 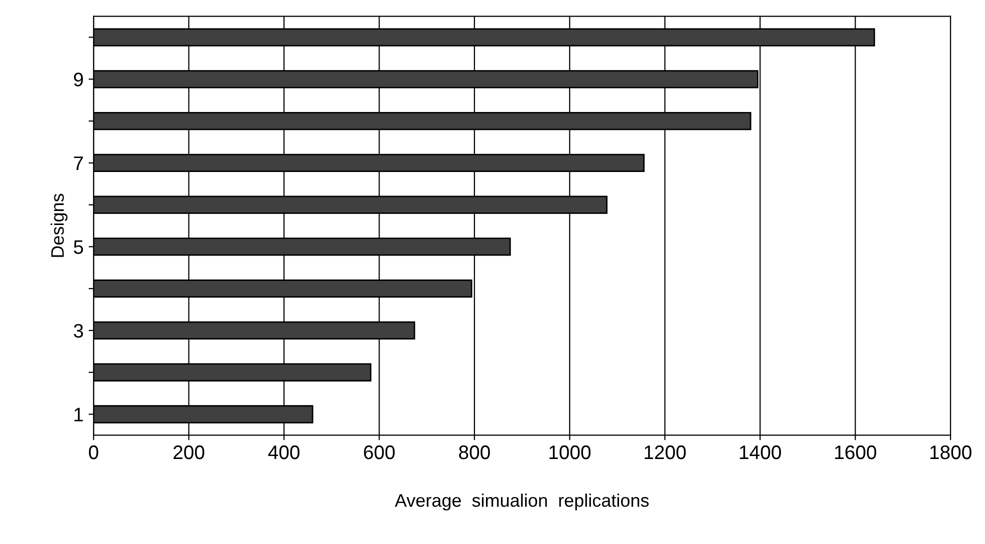 I want to click on x-tick-label: 1000, so click(x=570, y=452).